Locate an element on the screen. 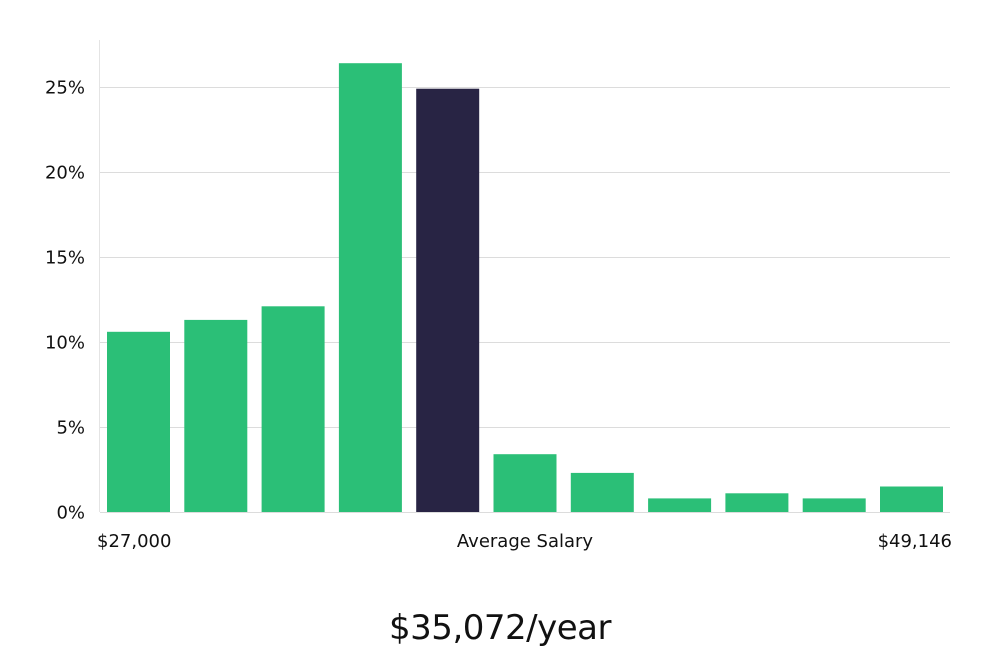  y-tick-label: 15% is located at coordinates (65, 258).